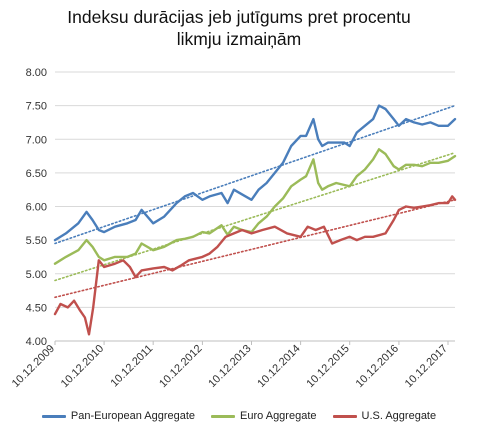  I want to click on y-tick-label: 7.00, so click(36, 140).